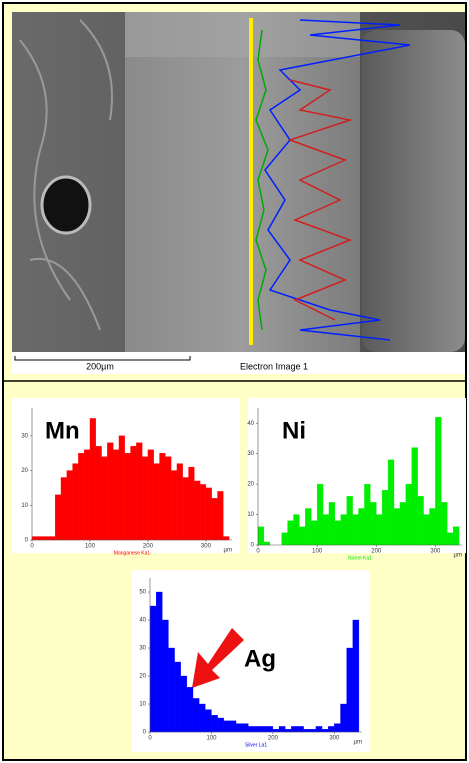 Image resolution: width=469 pixels, height=763 pixels. Describe the element at coordinates (242, 34) in the screenshot. I see `column-top` at that location.